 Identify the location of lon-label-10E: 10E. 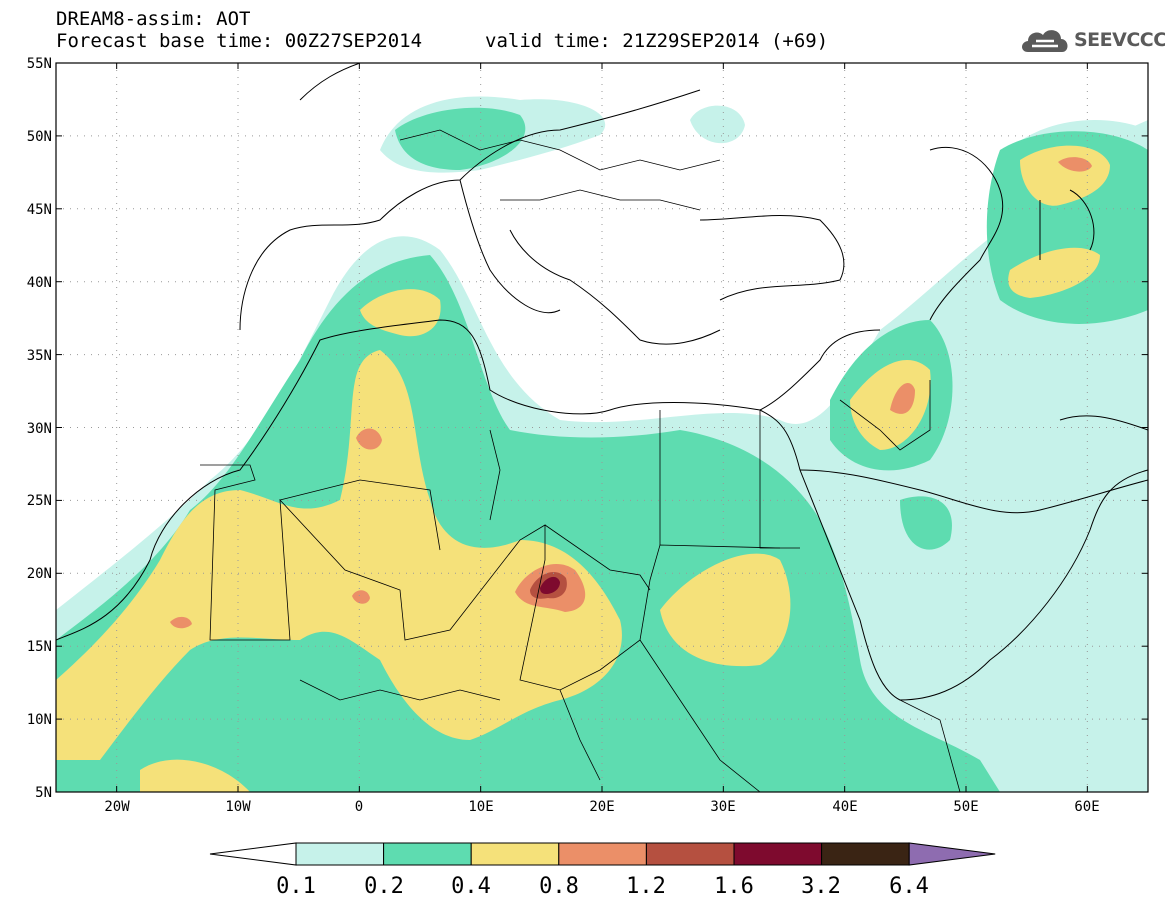
(480, 807).